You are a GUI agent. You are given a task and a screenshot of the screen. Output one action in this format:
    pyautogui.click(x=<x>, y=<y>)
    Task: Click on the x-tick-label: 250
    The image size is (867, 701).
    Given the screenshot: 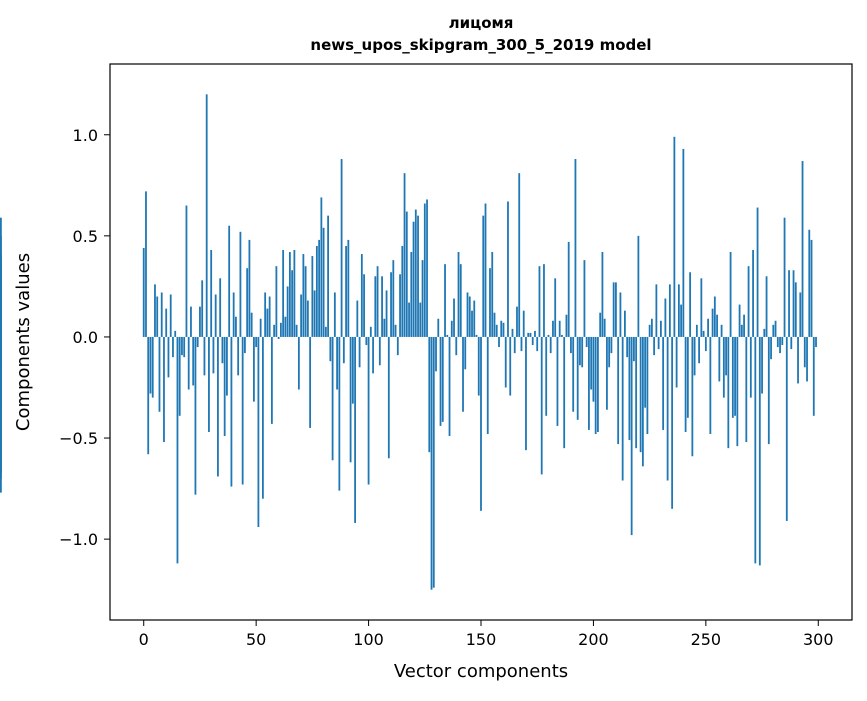 What is the action you would take?
    pyautogui.click(x=706, y=639)
    